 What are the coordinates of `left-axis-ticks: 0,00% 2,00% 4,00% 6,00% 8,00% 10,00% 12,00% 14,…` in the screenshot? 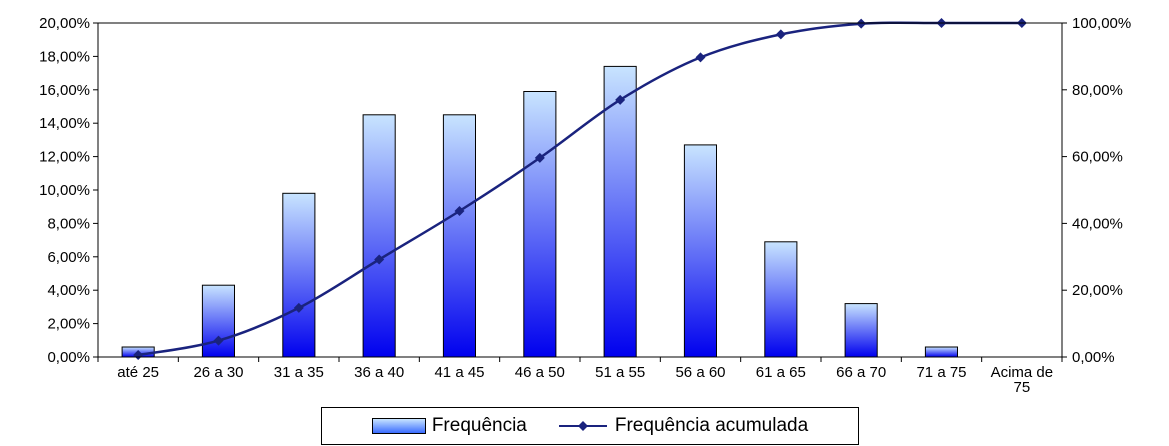 It's located at (68, 190).